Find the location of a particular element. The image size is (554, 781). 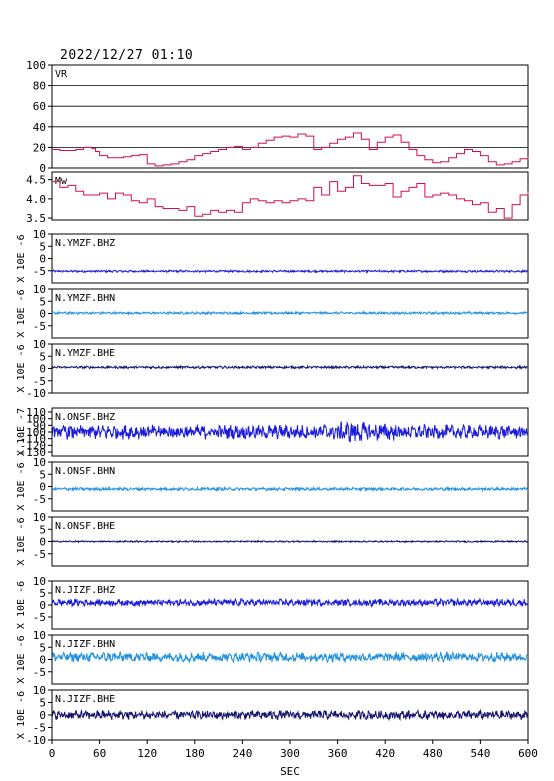

y-axis-label: X 10E -7 is located at coordinates (21, 432).